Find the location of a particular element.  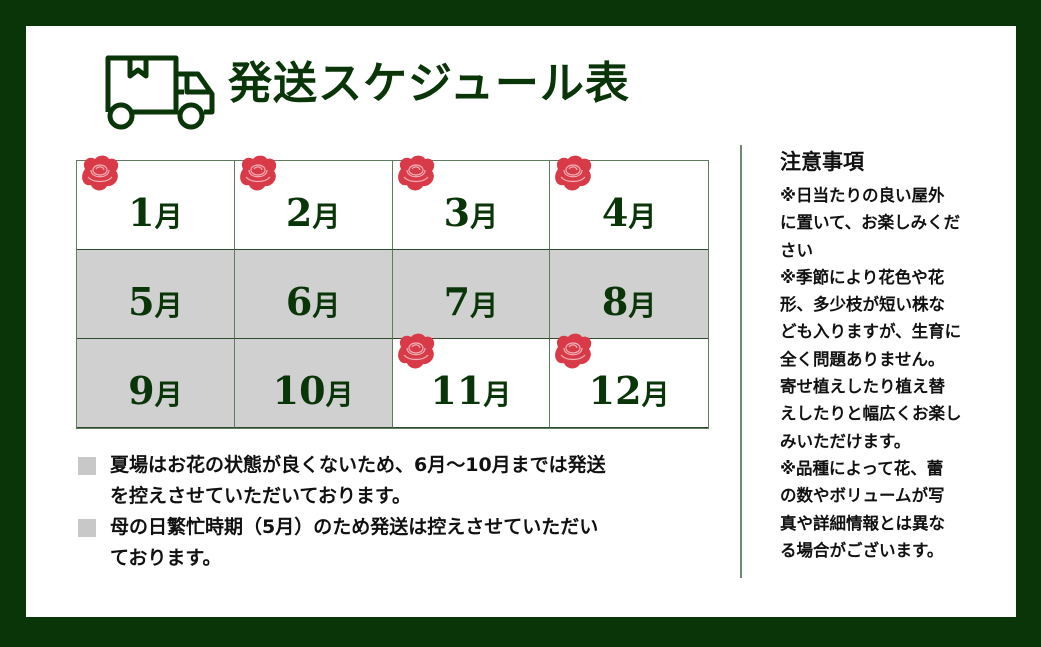

caution-line: の数やボリュームが写 is located at coordinates (862, 496).